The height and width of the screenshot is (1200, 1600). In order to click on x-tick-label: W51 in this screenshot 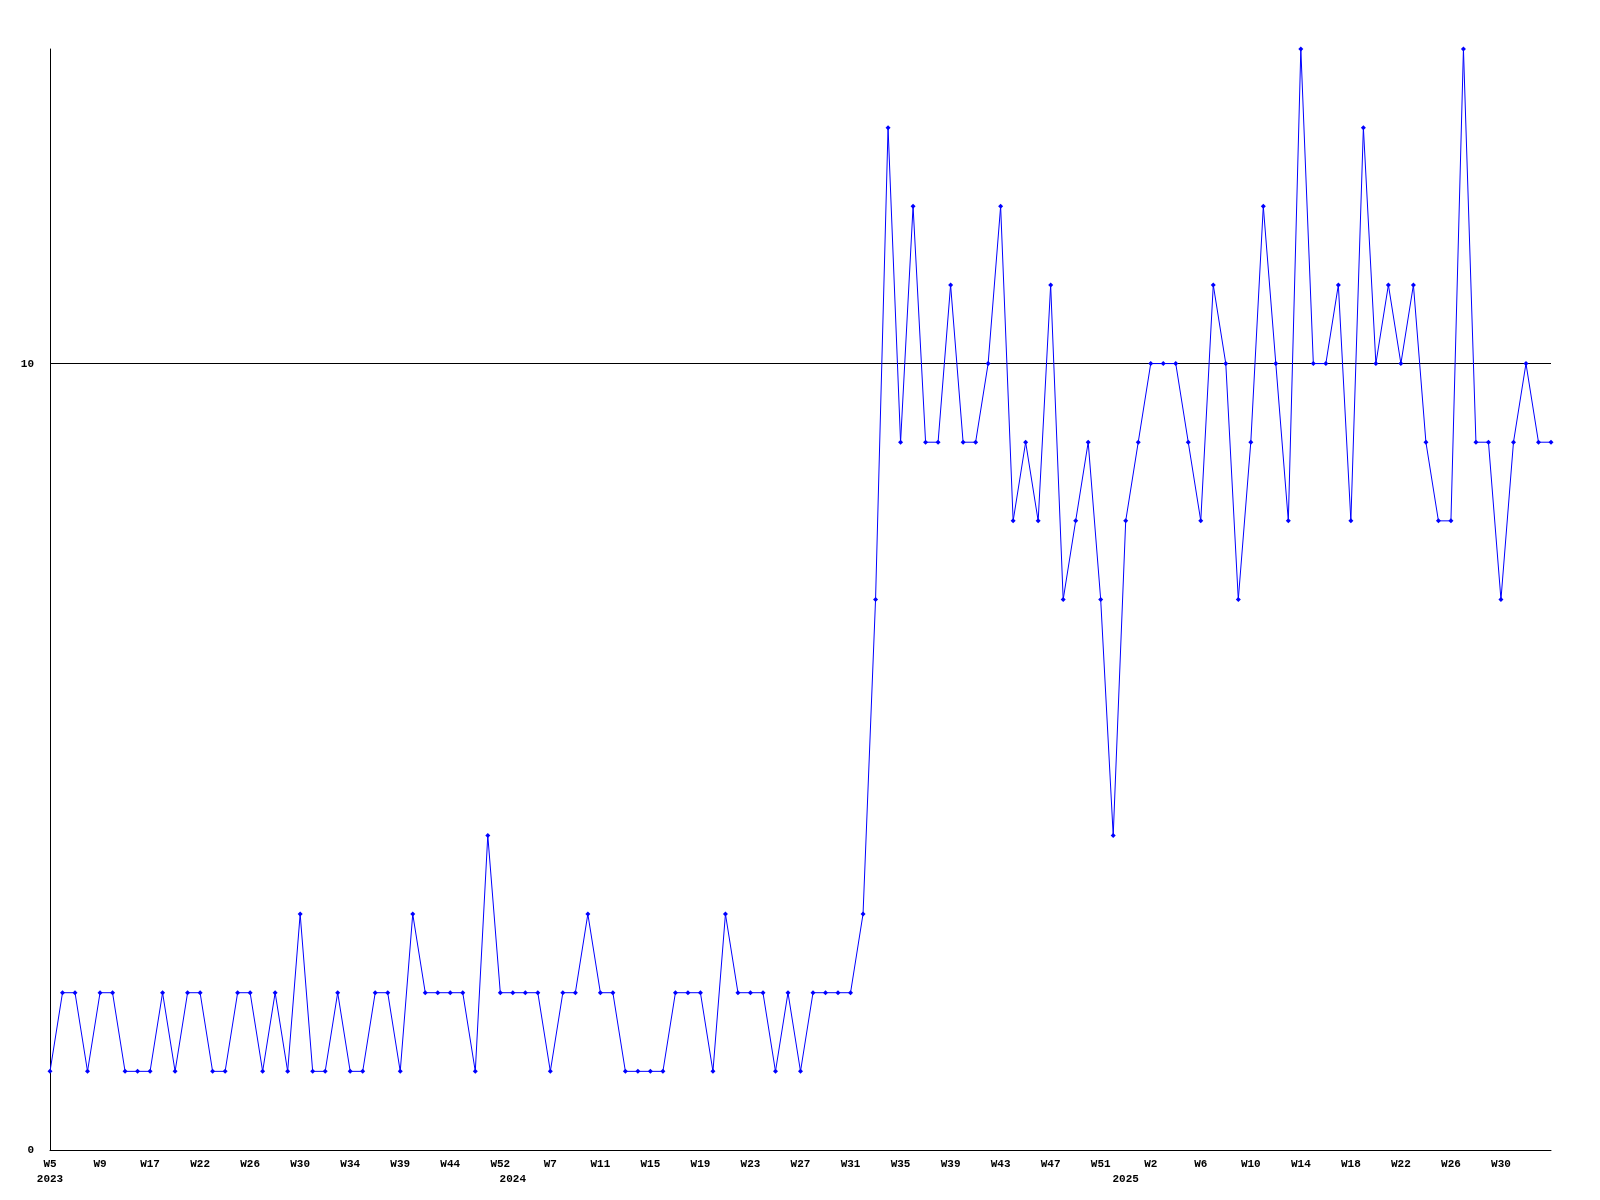, I will do `click(1100, 1163)`.